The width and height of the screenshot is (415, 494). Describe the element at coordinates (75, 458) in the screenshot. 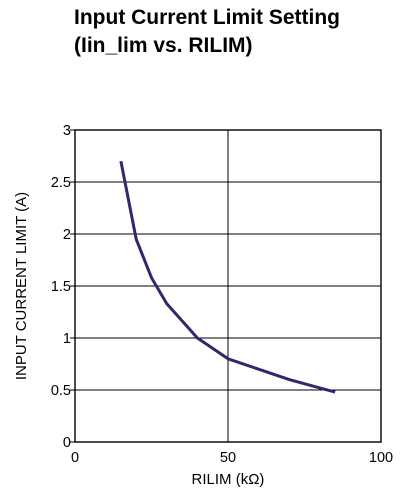

I see `x-tick-label: 0` at that location.